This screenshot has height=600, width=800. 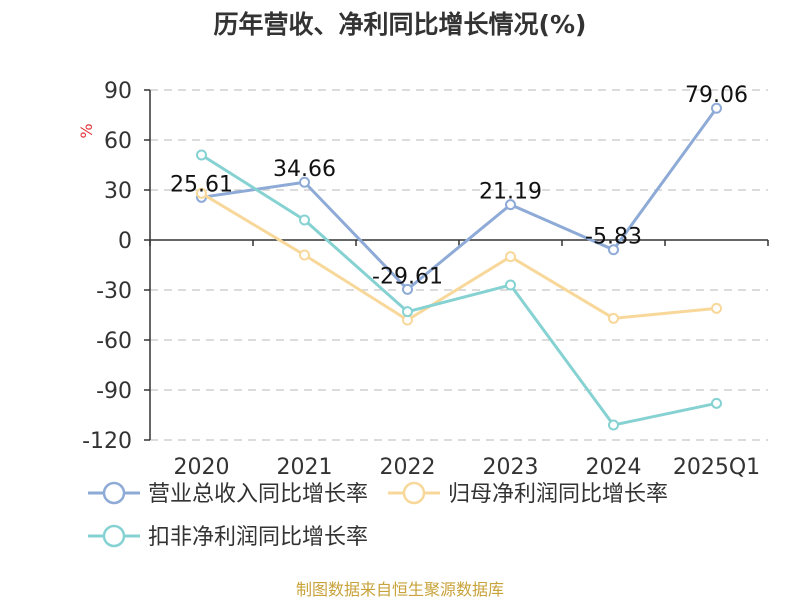 I want to click on legend-item: 归母净利润同比增长率, so click(x=528, y=494).